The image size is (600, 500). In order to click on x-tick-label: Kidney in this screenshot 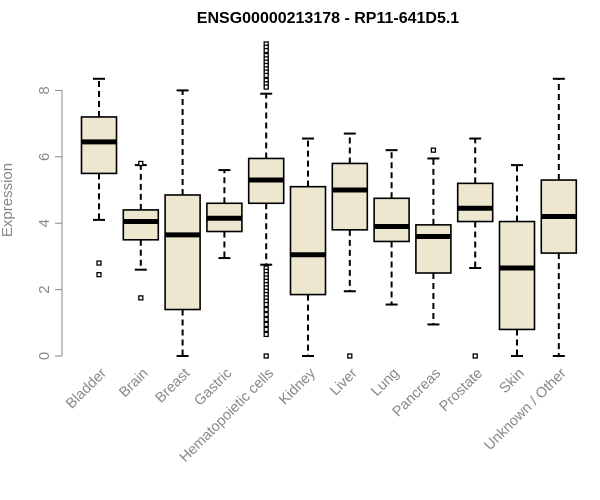, I will do `click(297, 386)`.